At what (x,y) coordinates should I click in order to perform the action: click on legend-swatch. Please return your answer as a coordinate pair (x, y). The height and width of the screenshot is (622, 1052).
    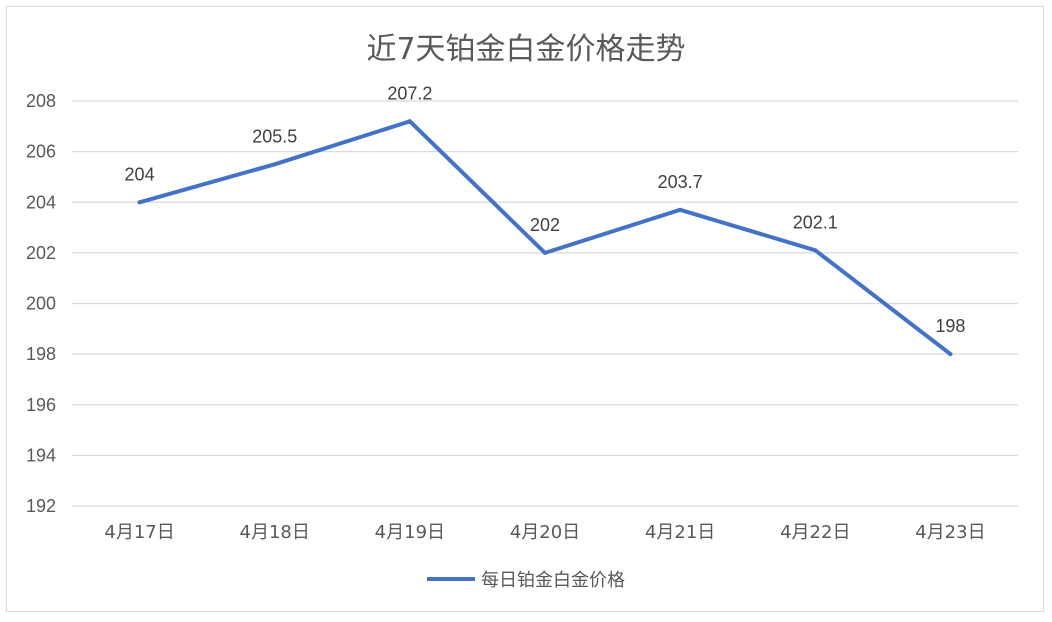
    Looking at the image, I should click on (451, 579).